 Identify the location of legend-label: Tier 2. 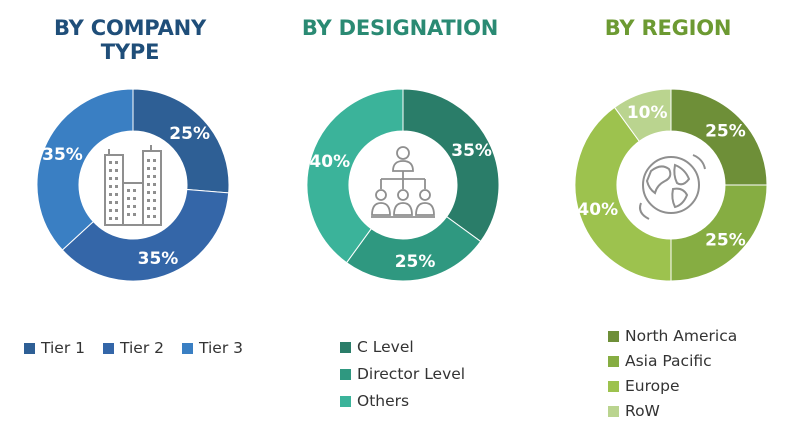
(142, 348).